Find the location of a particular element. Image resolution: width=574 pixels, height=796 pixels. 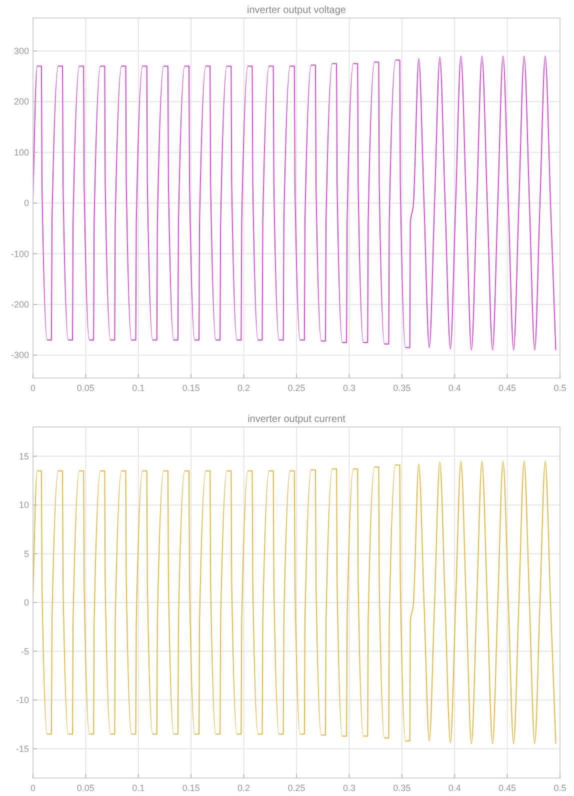

y-tick-label: 100 is located at coordinates (21, 152).